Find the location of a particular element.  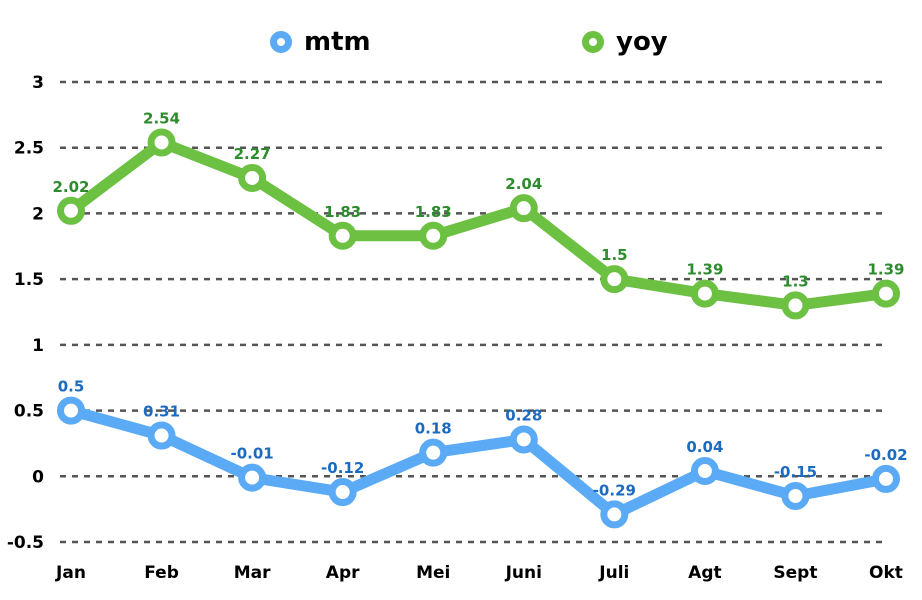

x-tick-label: Juli is located at coordinates (613, 573).